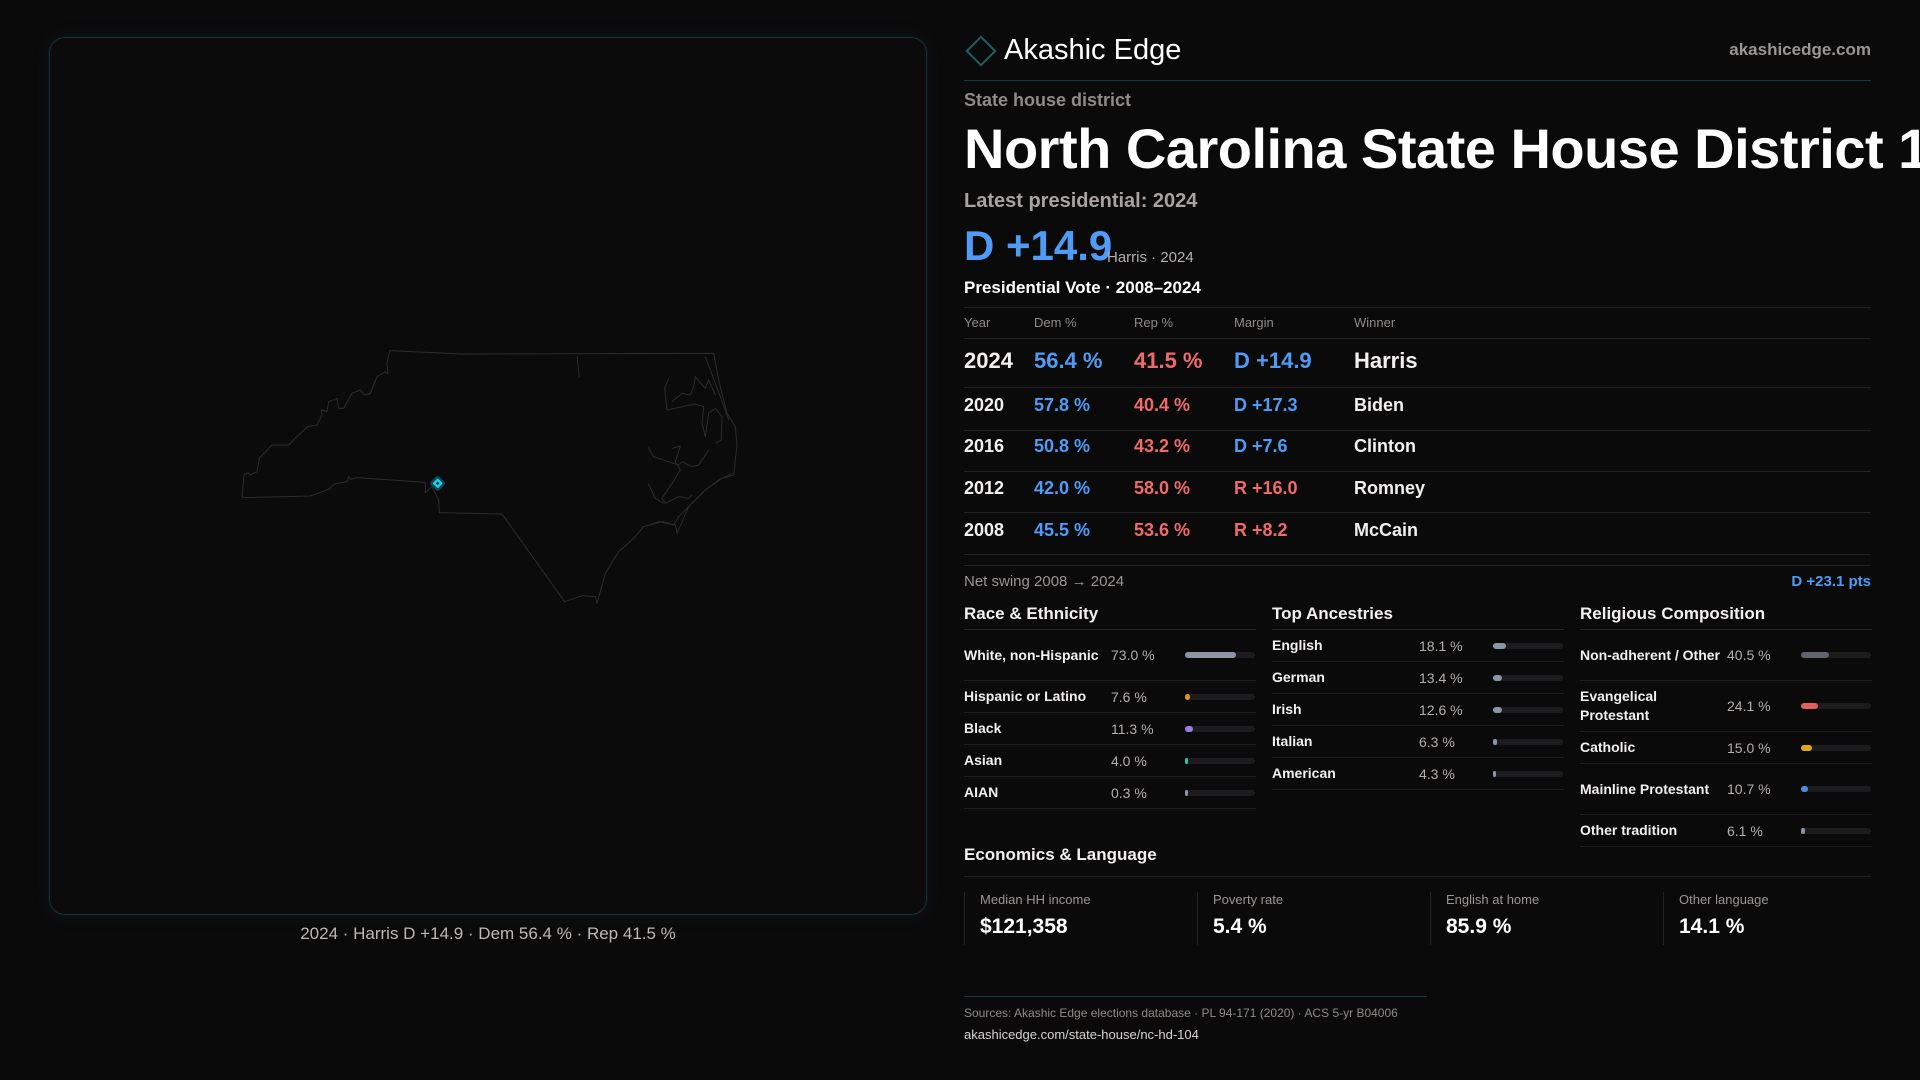  What do you see at coordinates (1129, 696) in the screenshot?
I see `row-value: 7.6 %` at bounding box center [1129, 696].